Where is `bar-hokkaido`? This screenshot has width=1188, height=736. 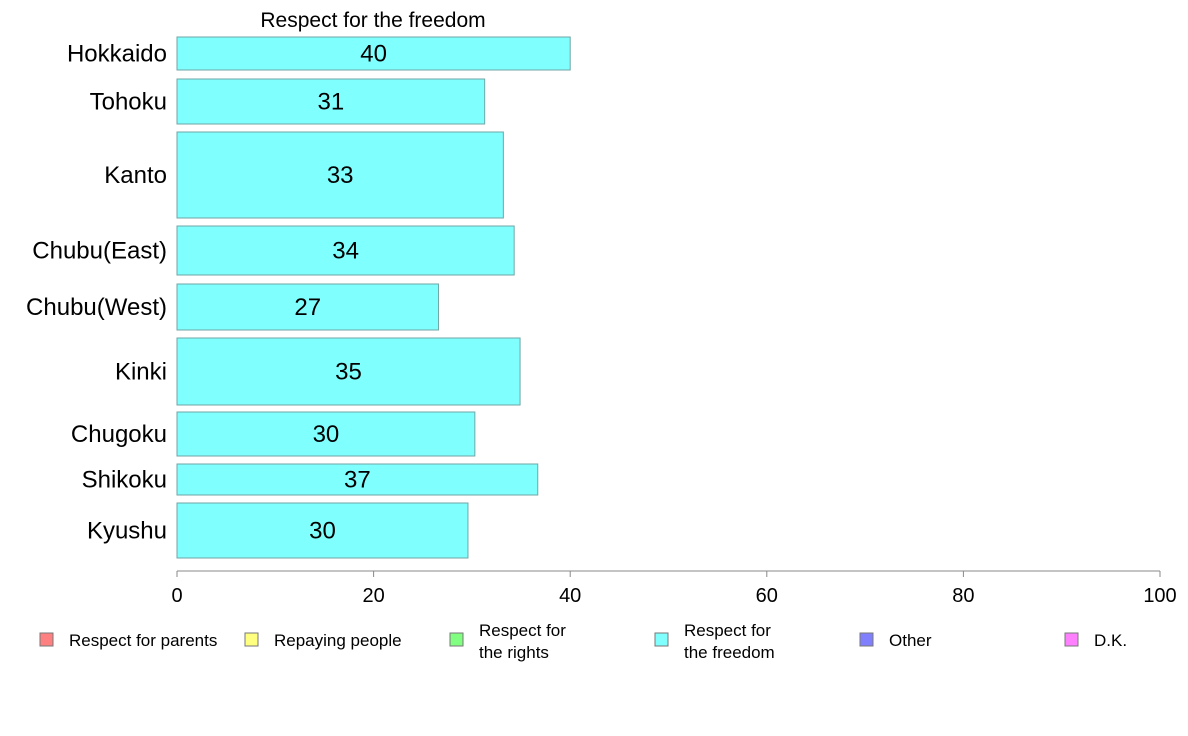
bar-hokkaido is located at coordinates (373, 53).